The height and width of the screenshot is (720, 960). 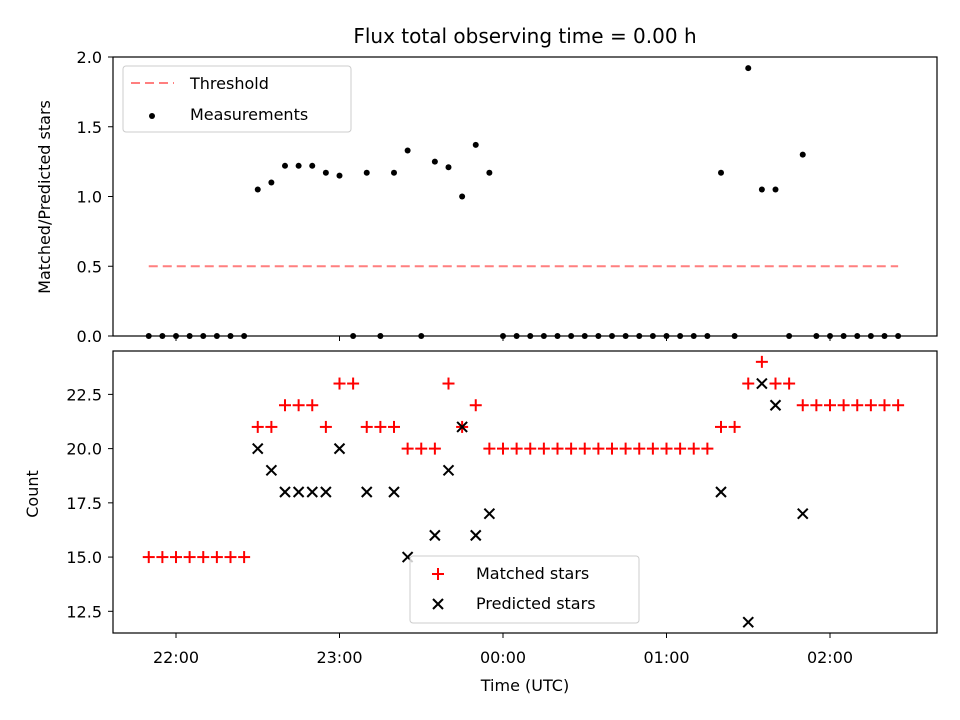 What do you see at coordinates (503, 657) in the screenshot?
I see `bottom-xtick-label: 00:00` at bounding box center [503, 657].